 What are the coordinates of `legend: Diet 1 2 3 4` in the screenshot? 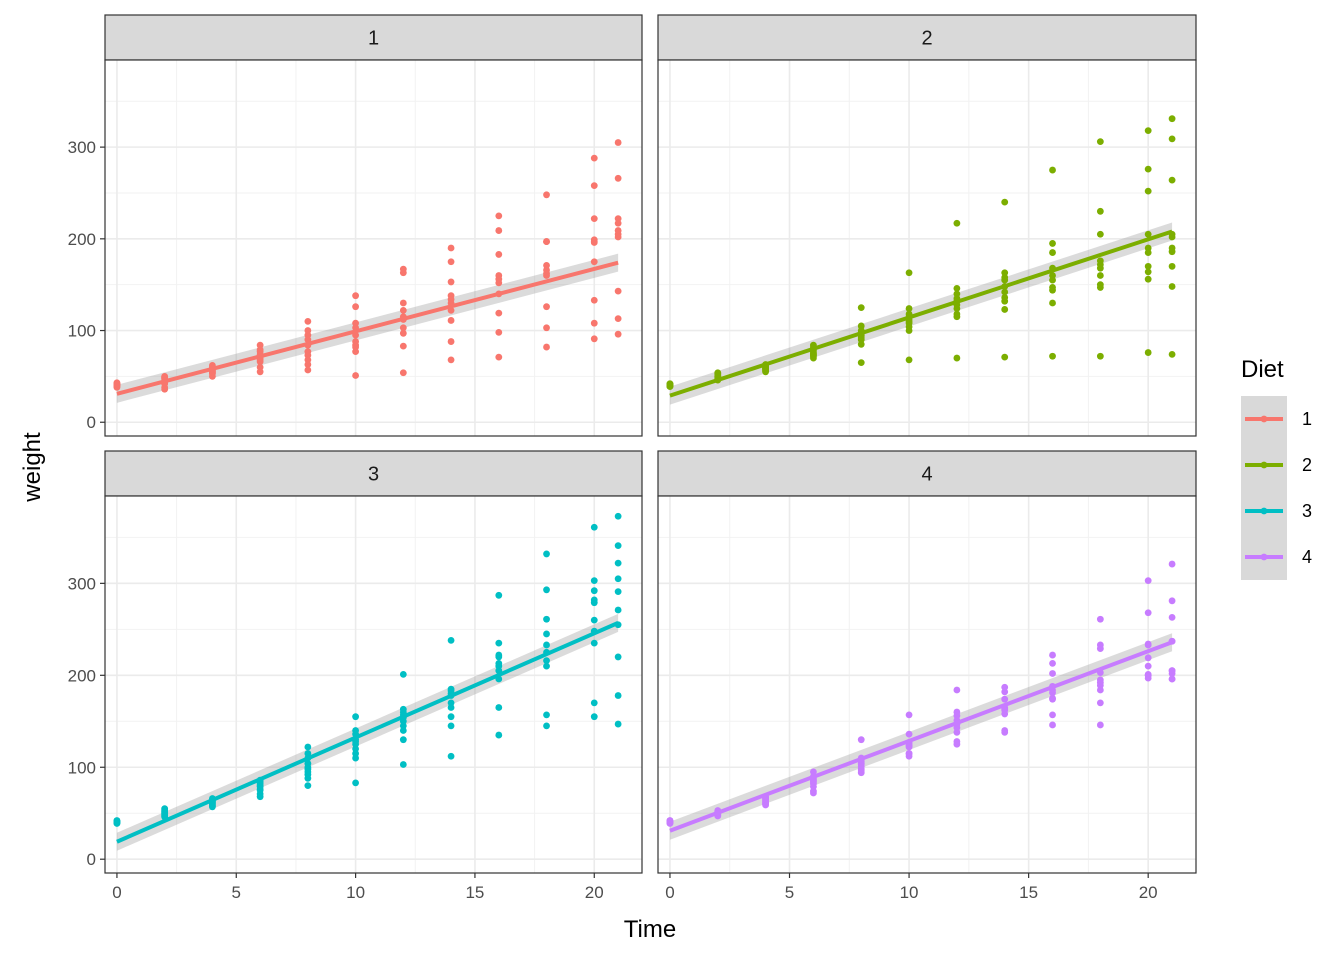 It's located at (1276, 468).